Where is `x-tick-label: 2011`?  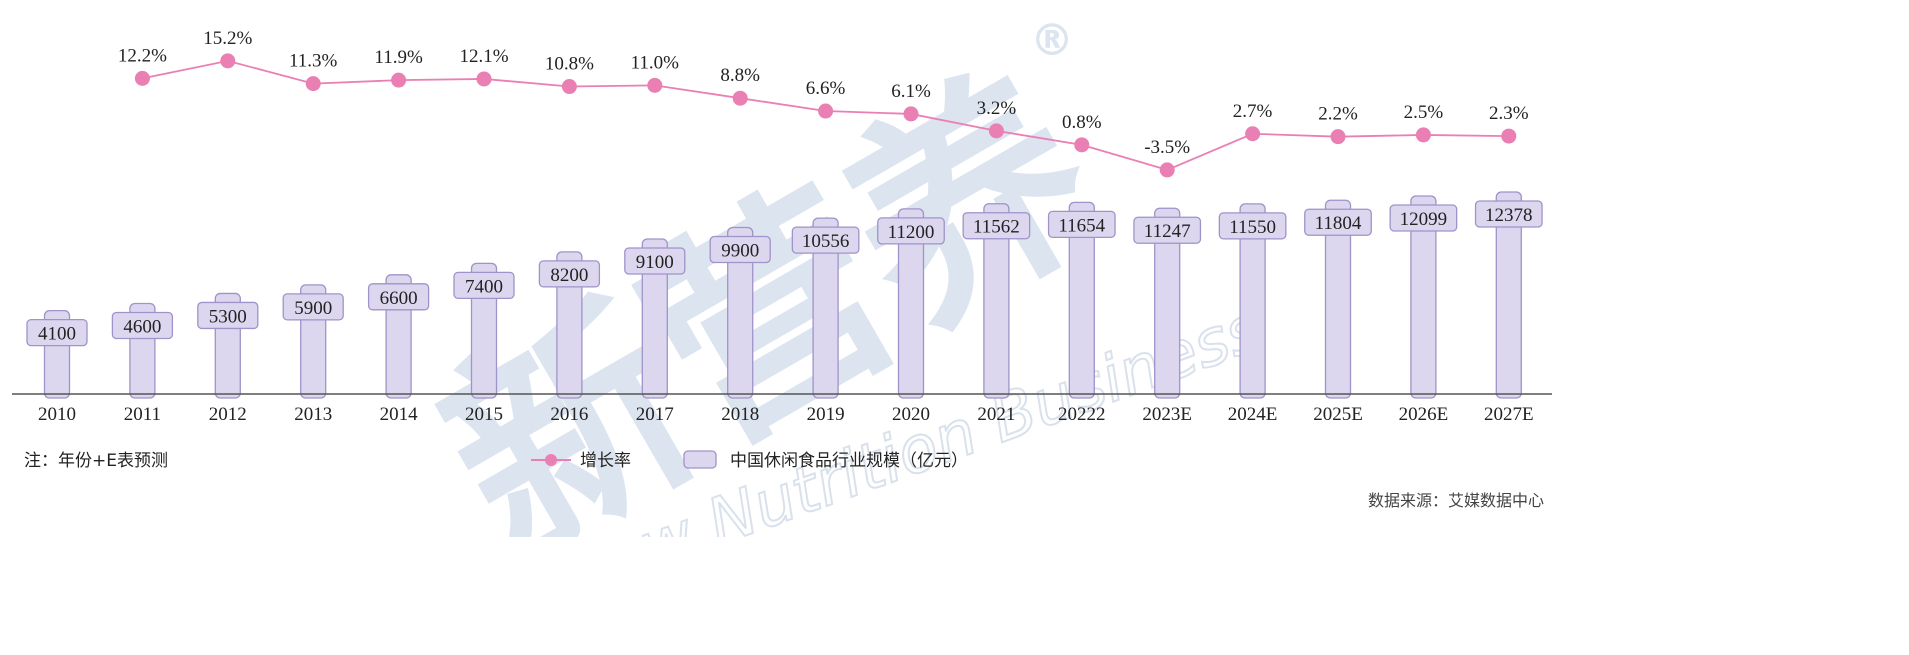
x-tick-label: 2011 is located at coordinates (142, 414).